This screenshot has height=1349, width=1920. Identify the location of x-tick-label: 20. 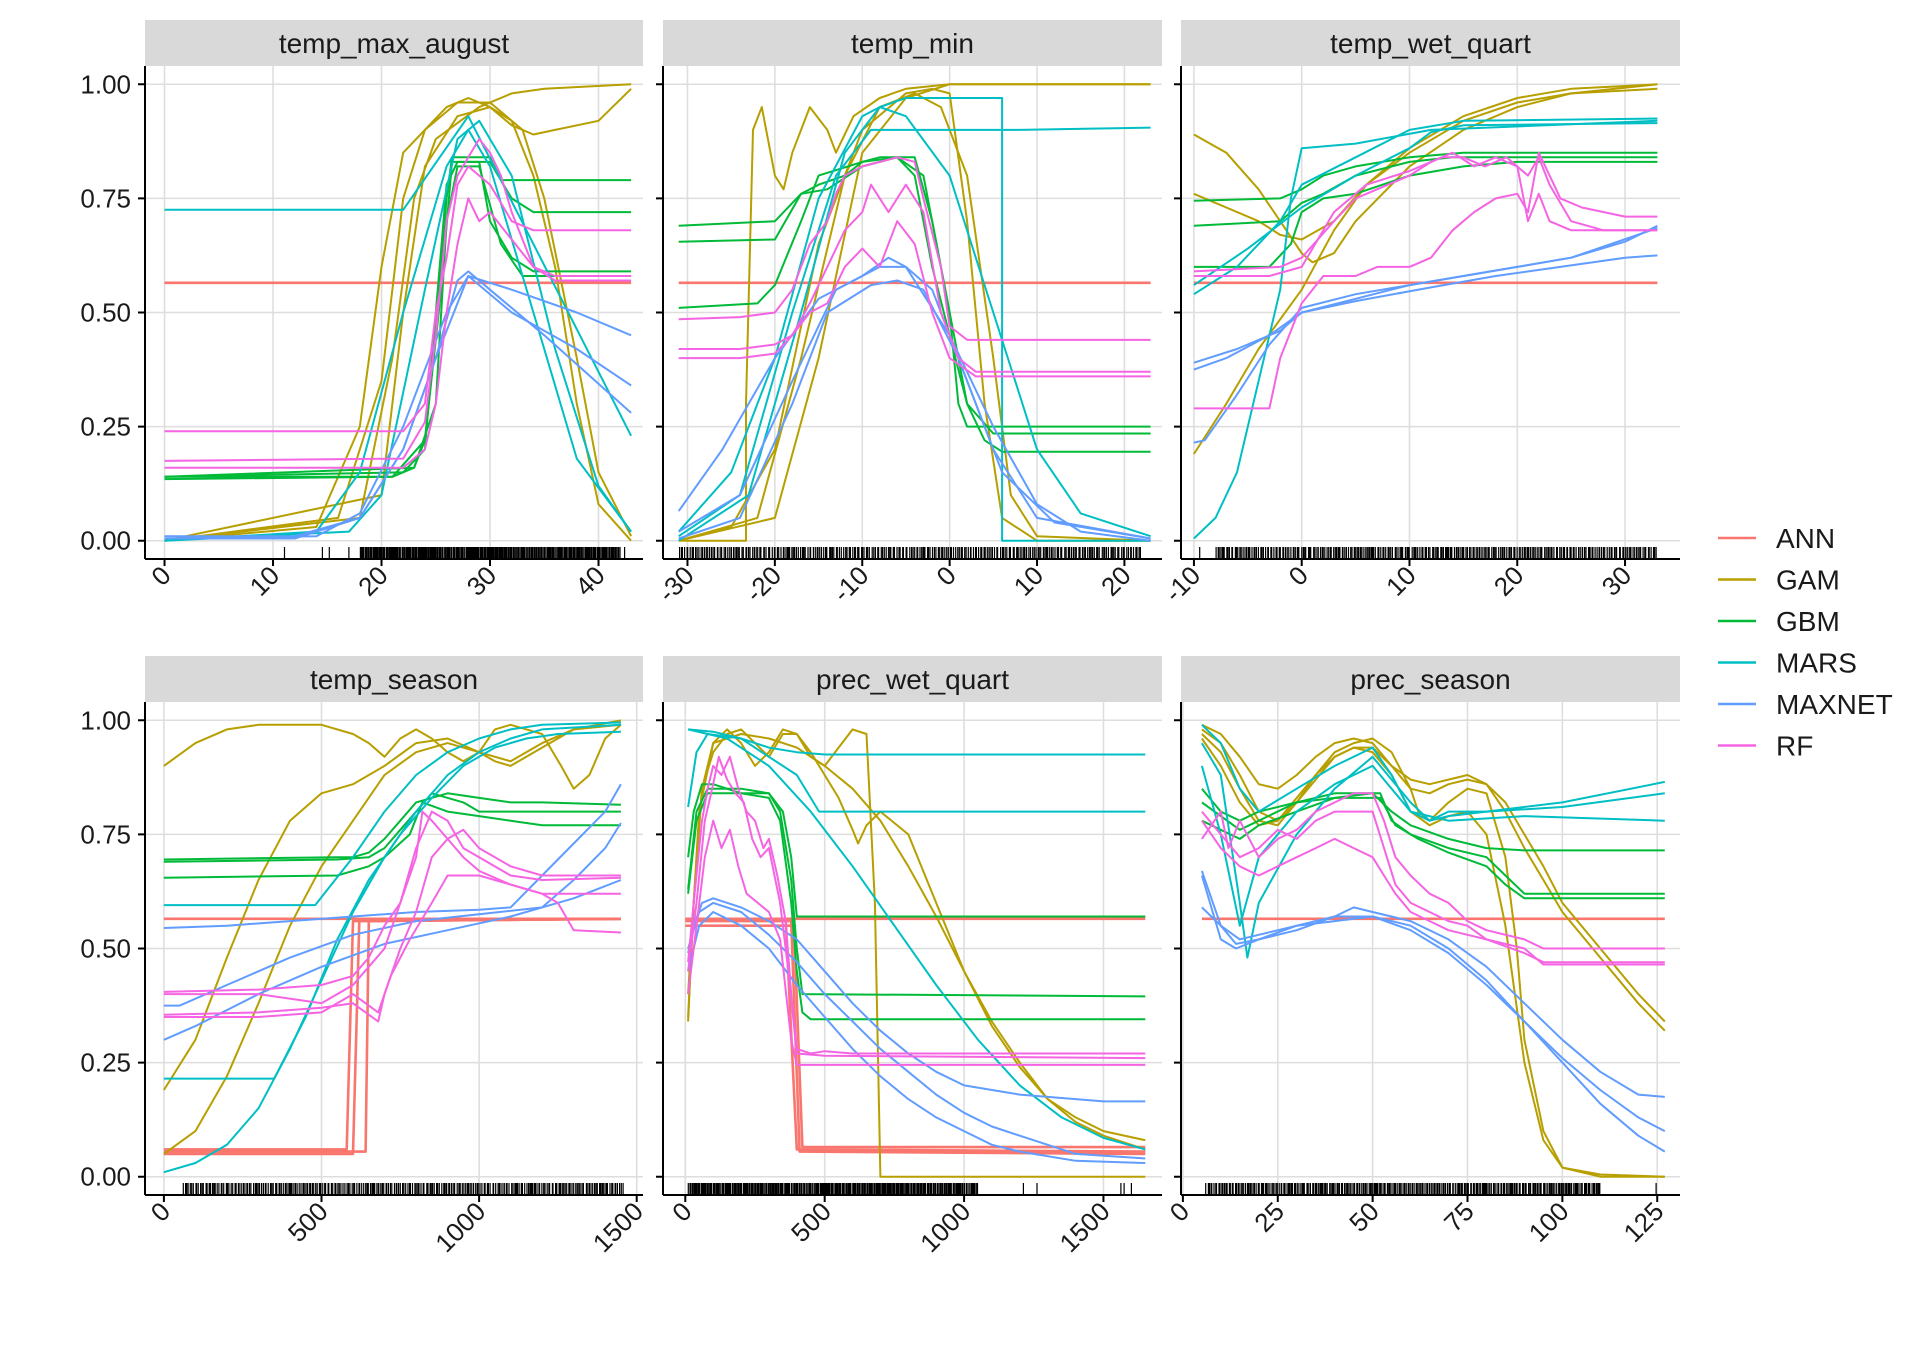
(1116, 581).